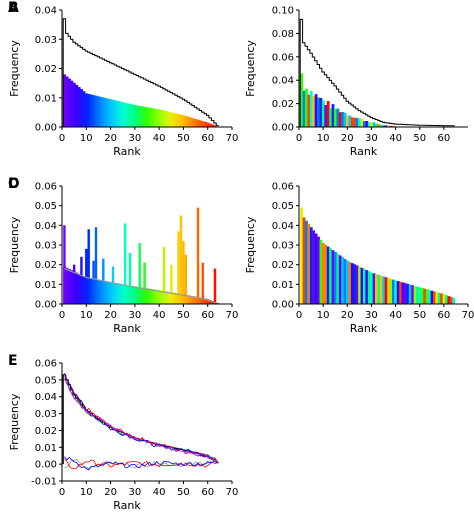 This screenshot has width=474, height=520. Describe the element at coordinates (283, 34) in the screenshot. I see `y-tick-label: 0.08` at that location.